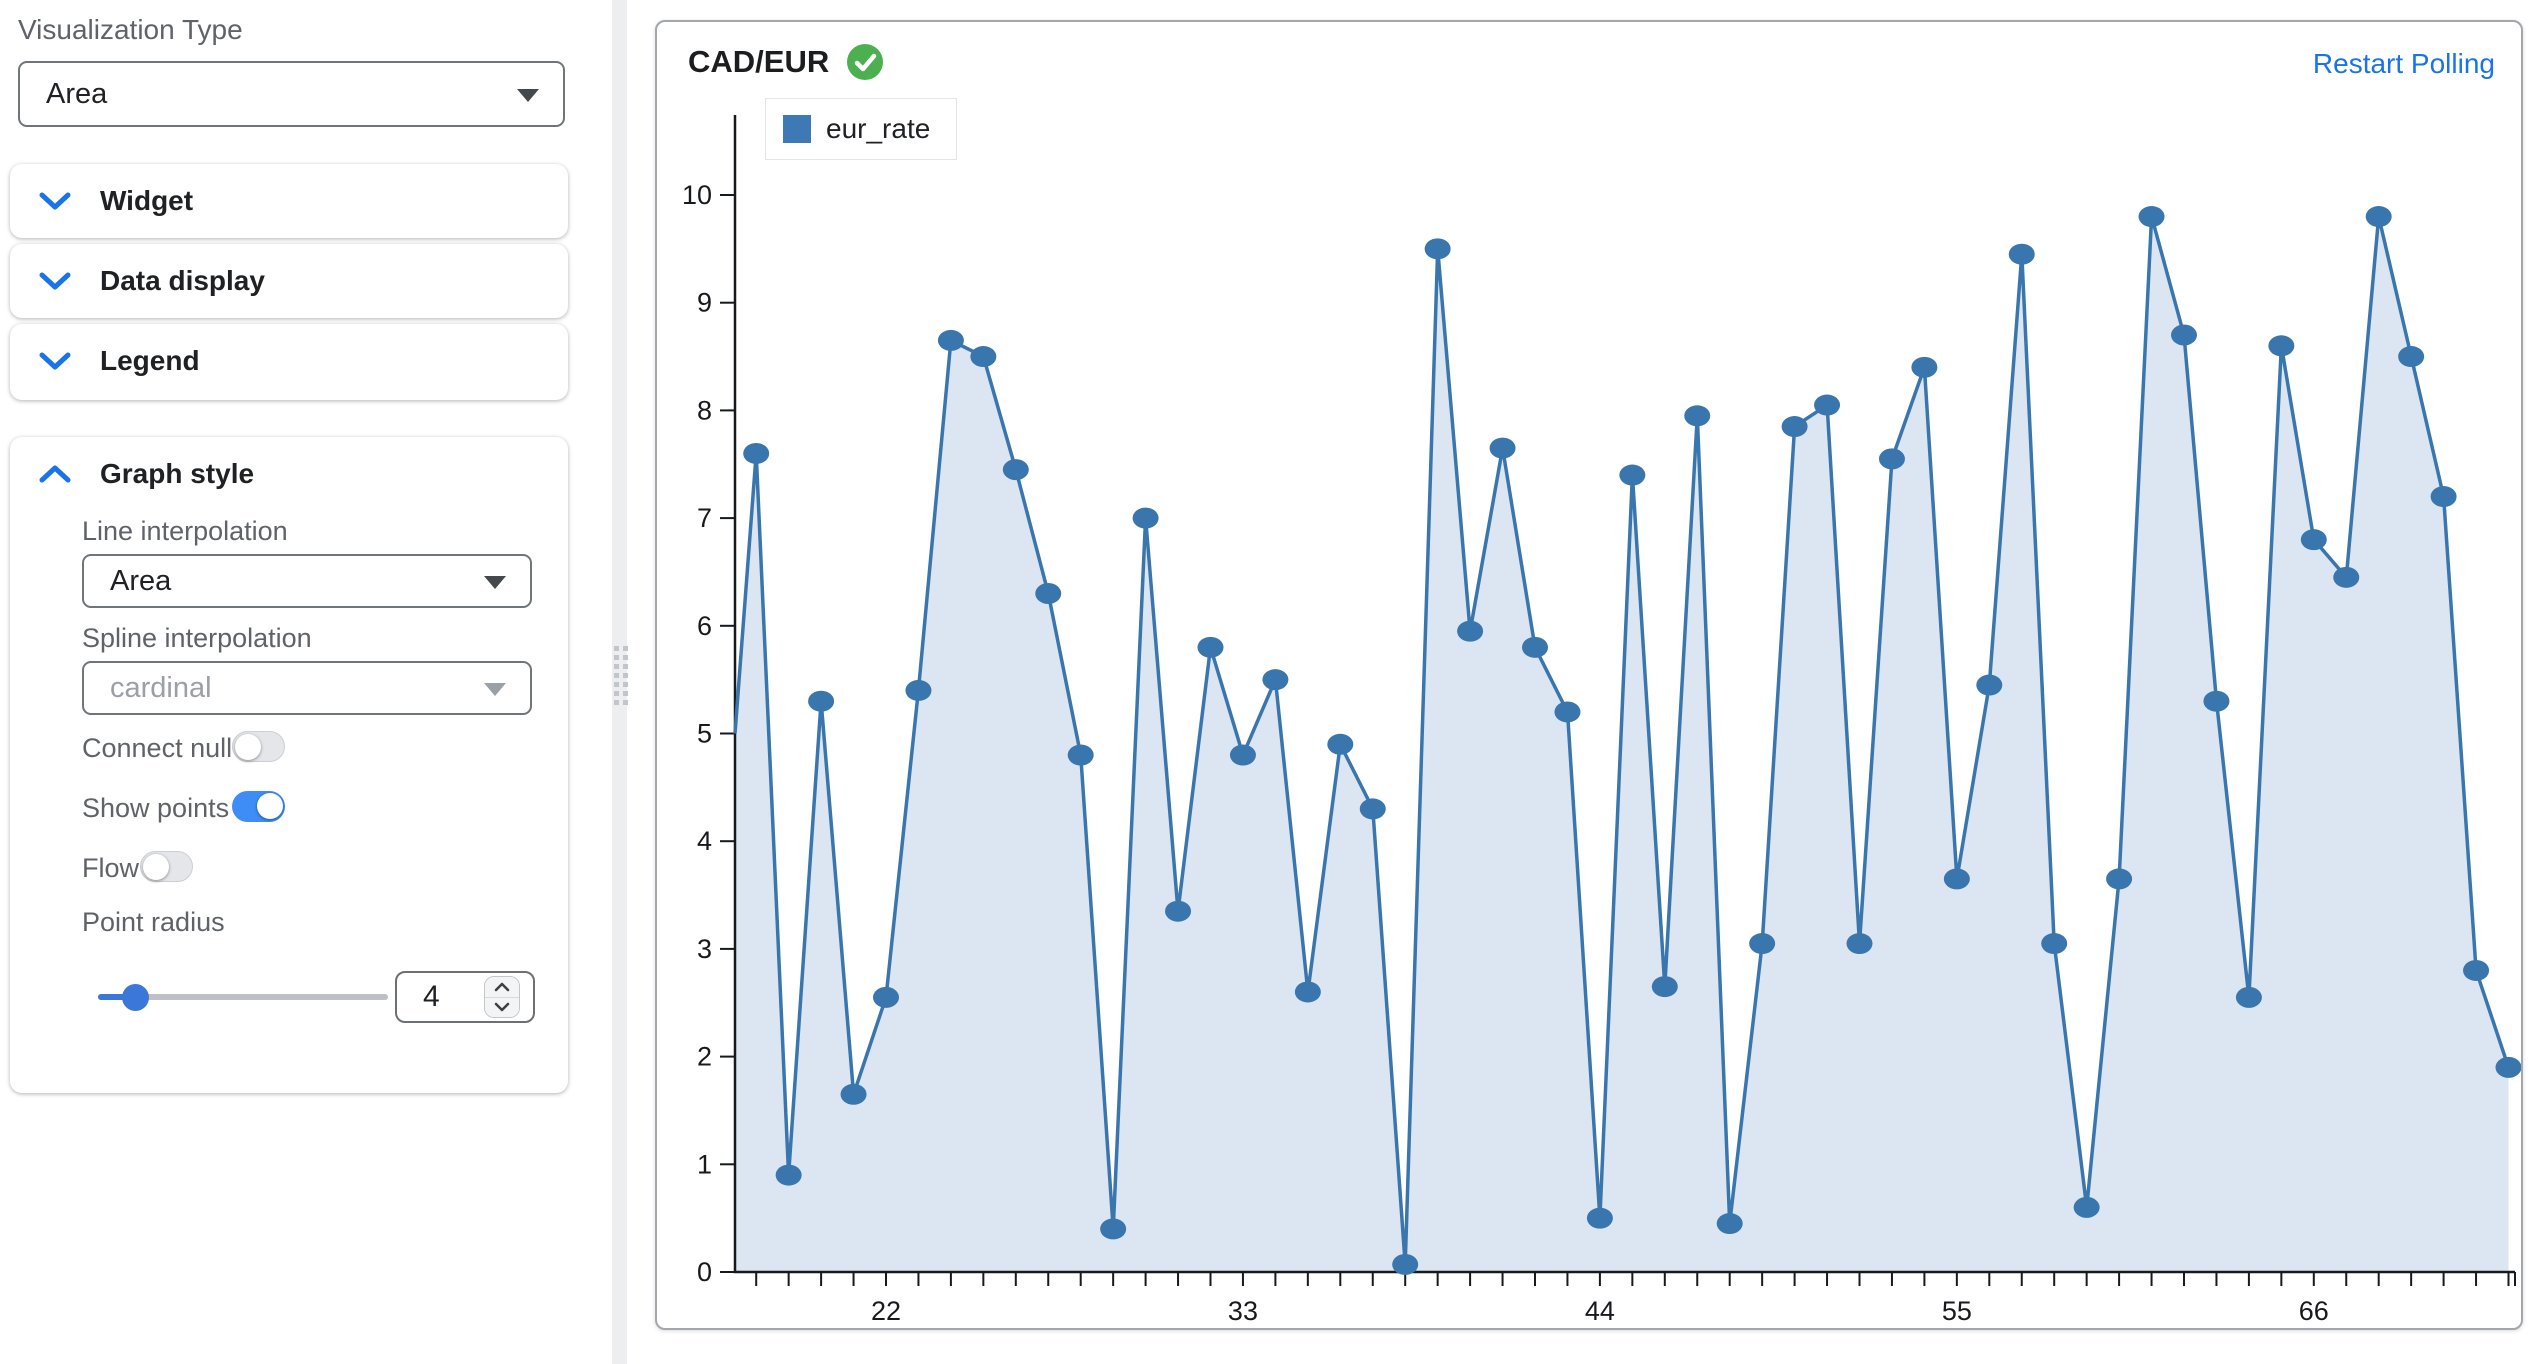 Image resolution: width=2530 pixels, height=1364 pixels. What do you see at coordinates (704, 303) in the screenshot?
I see `svg-text: 9` at bounding box center [704, 303].